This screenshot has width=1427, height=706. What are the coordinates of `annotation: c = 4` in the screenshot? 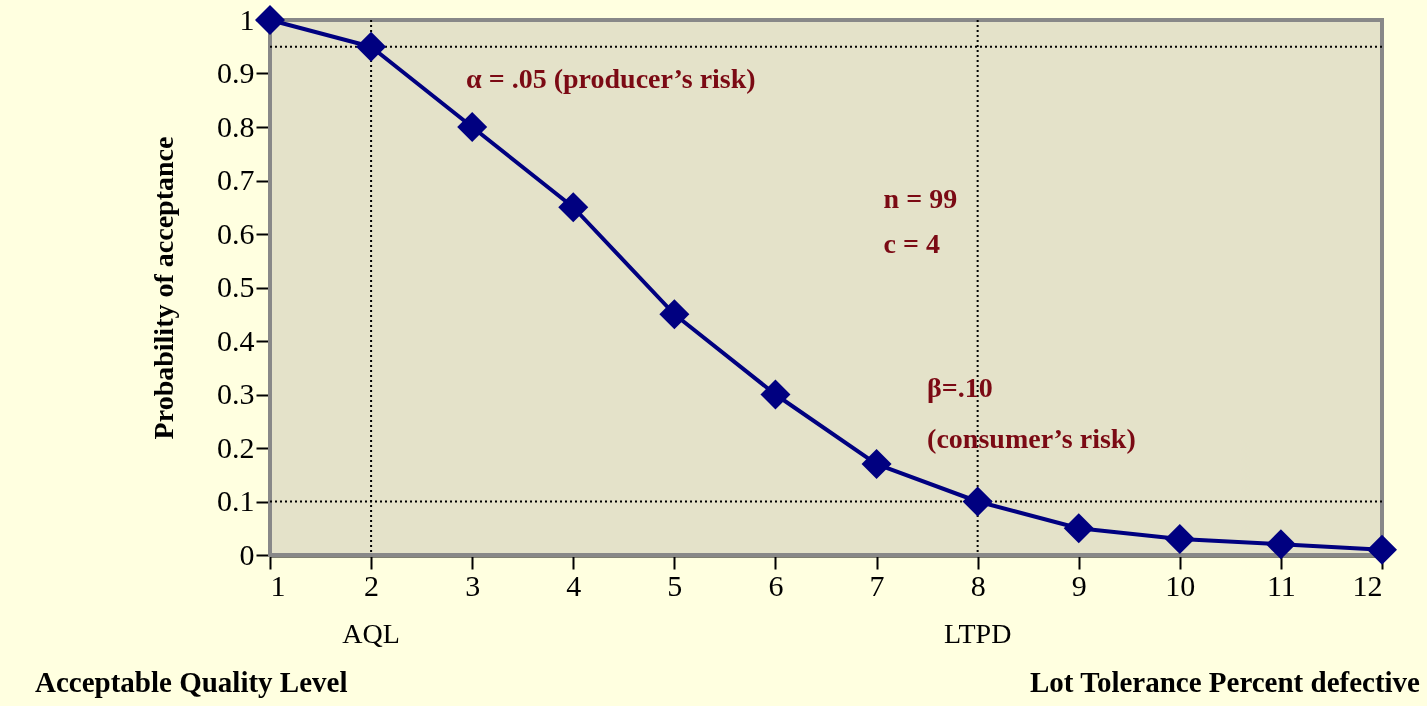 It's located at (912, 243).